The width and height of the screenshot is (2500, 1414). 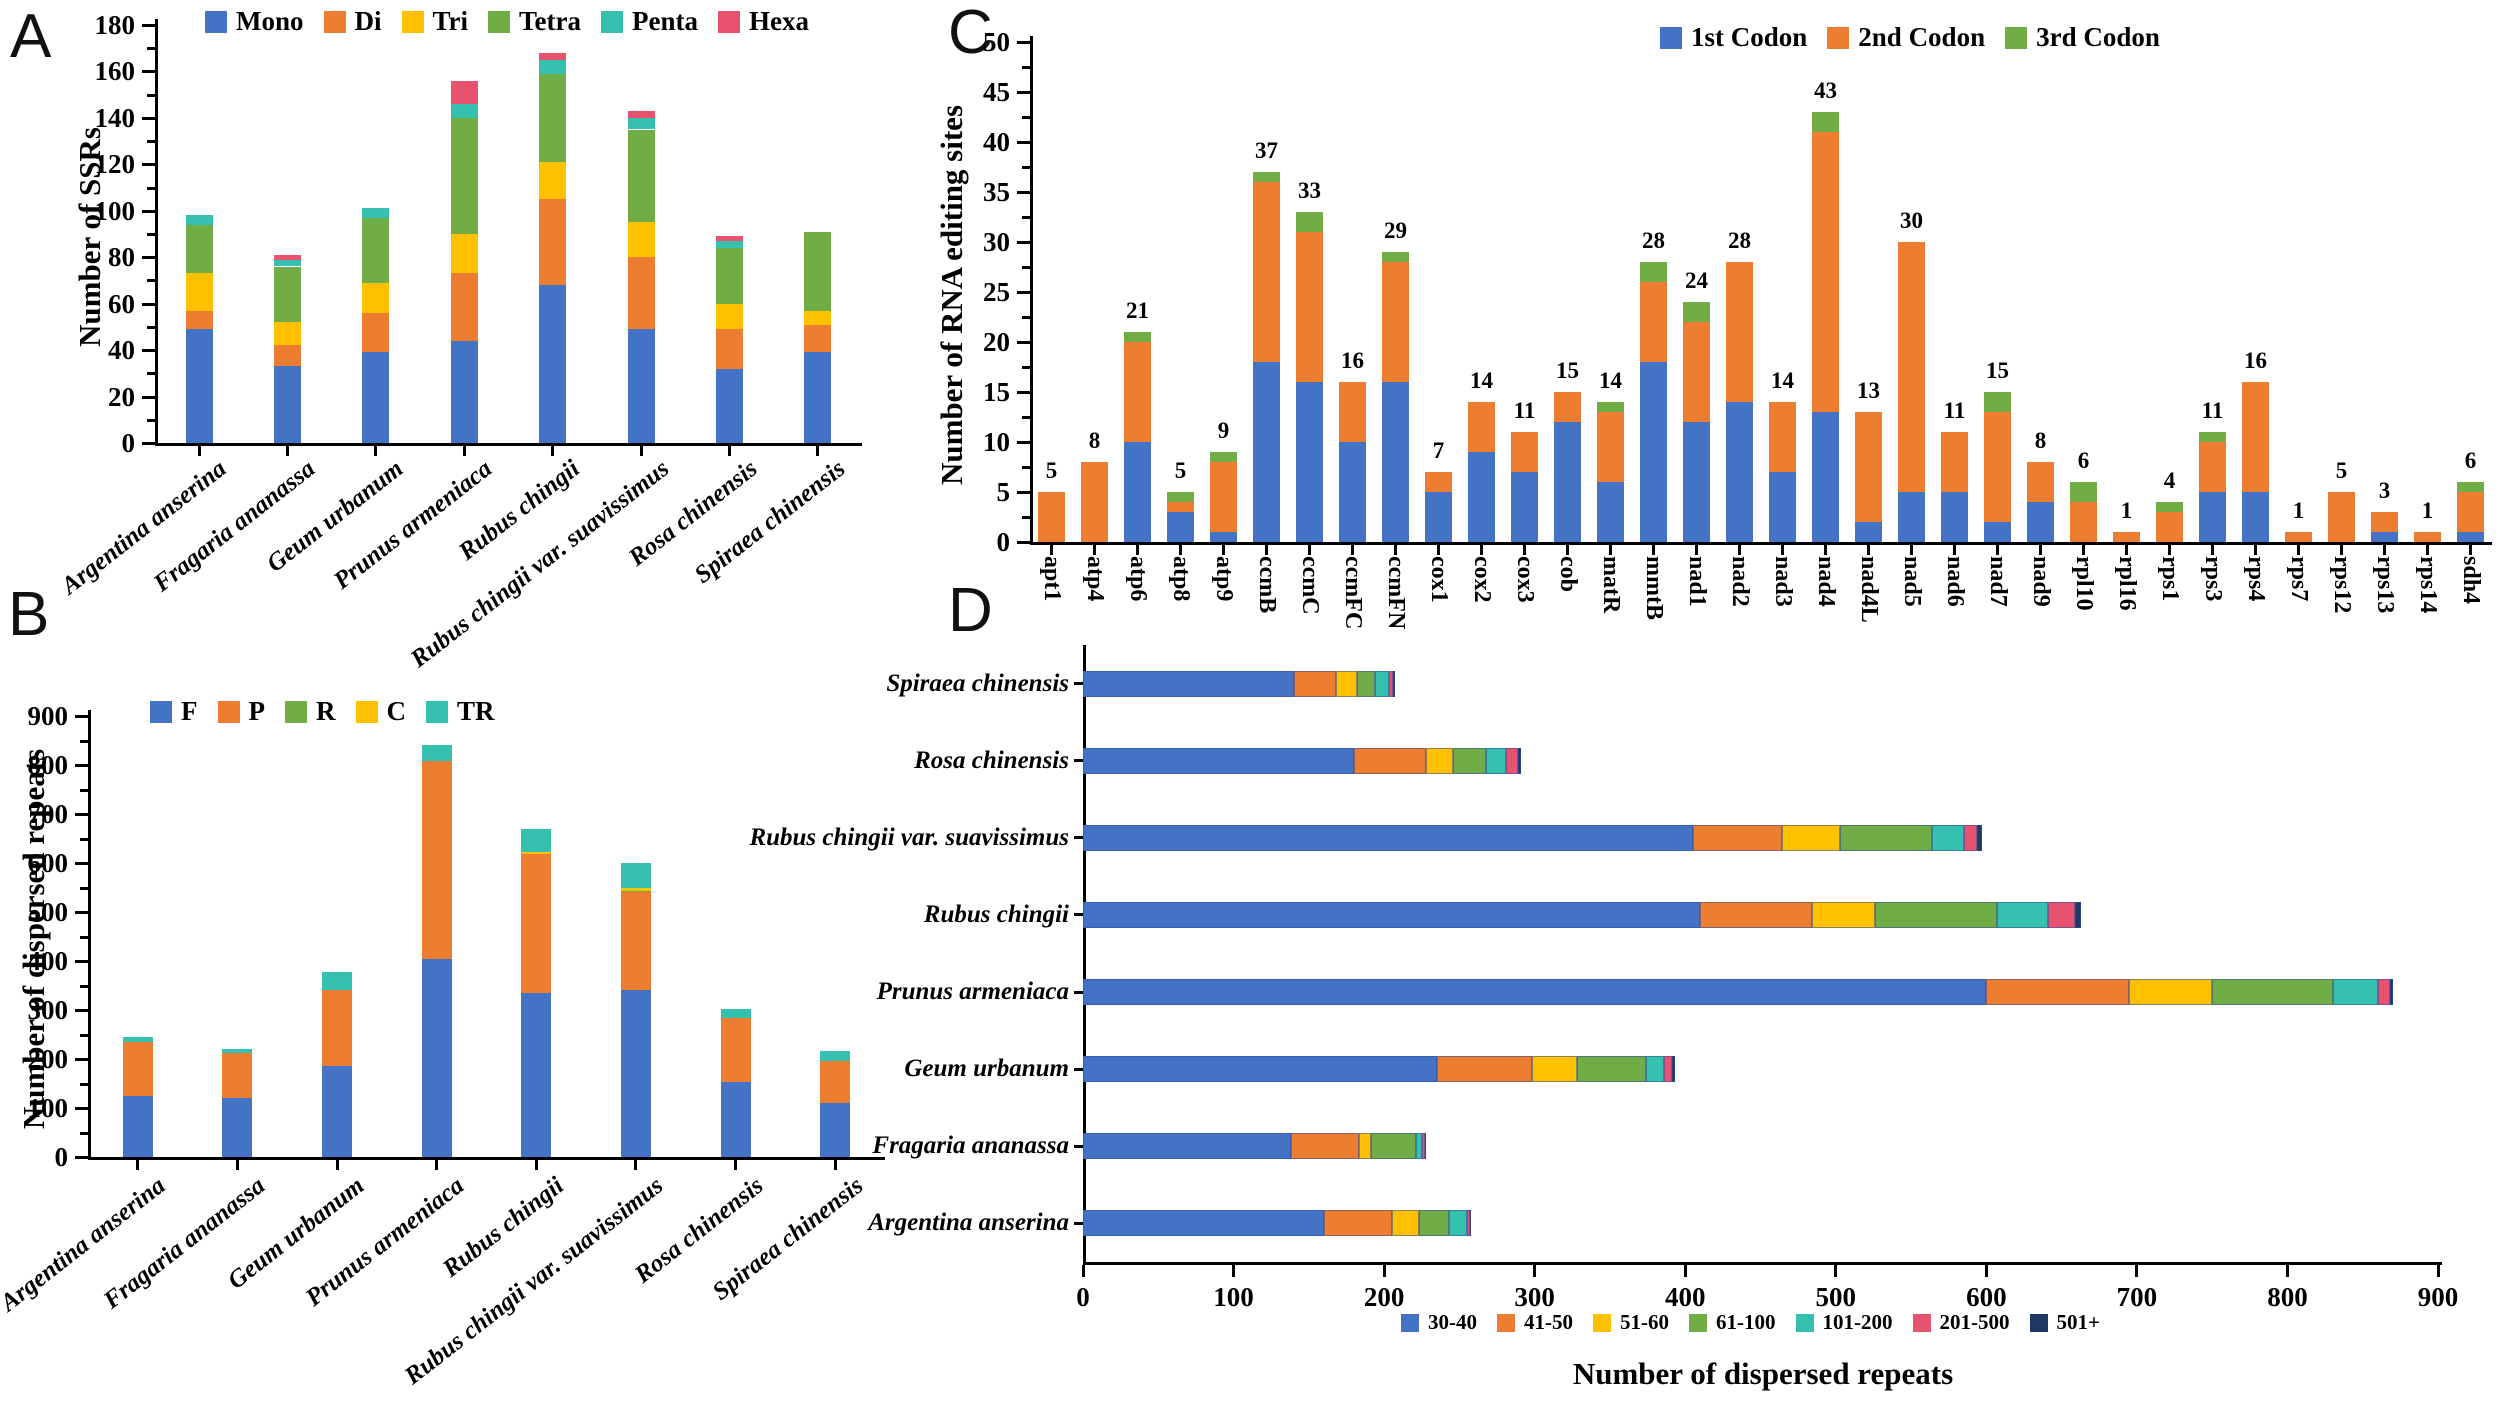 I want to click on legend-item: F, so click(x=174, y=711).